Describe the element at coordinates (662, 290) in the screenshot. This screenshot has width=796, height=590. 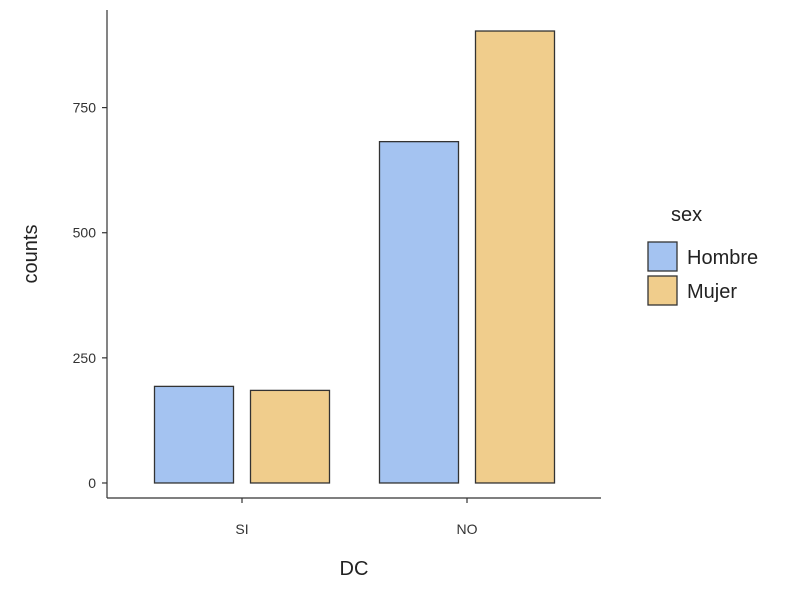
I see `legend-swatch-mujer` at that location.